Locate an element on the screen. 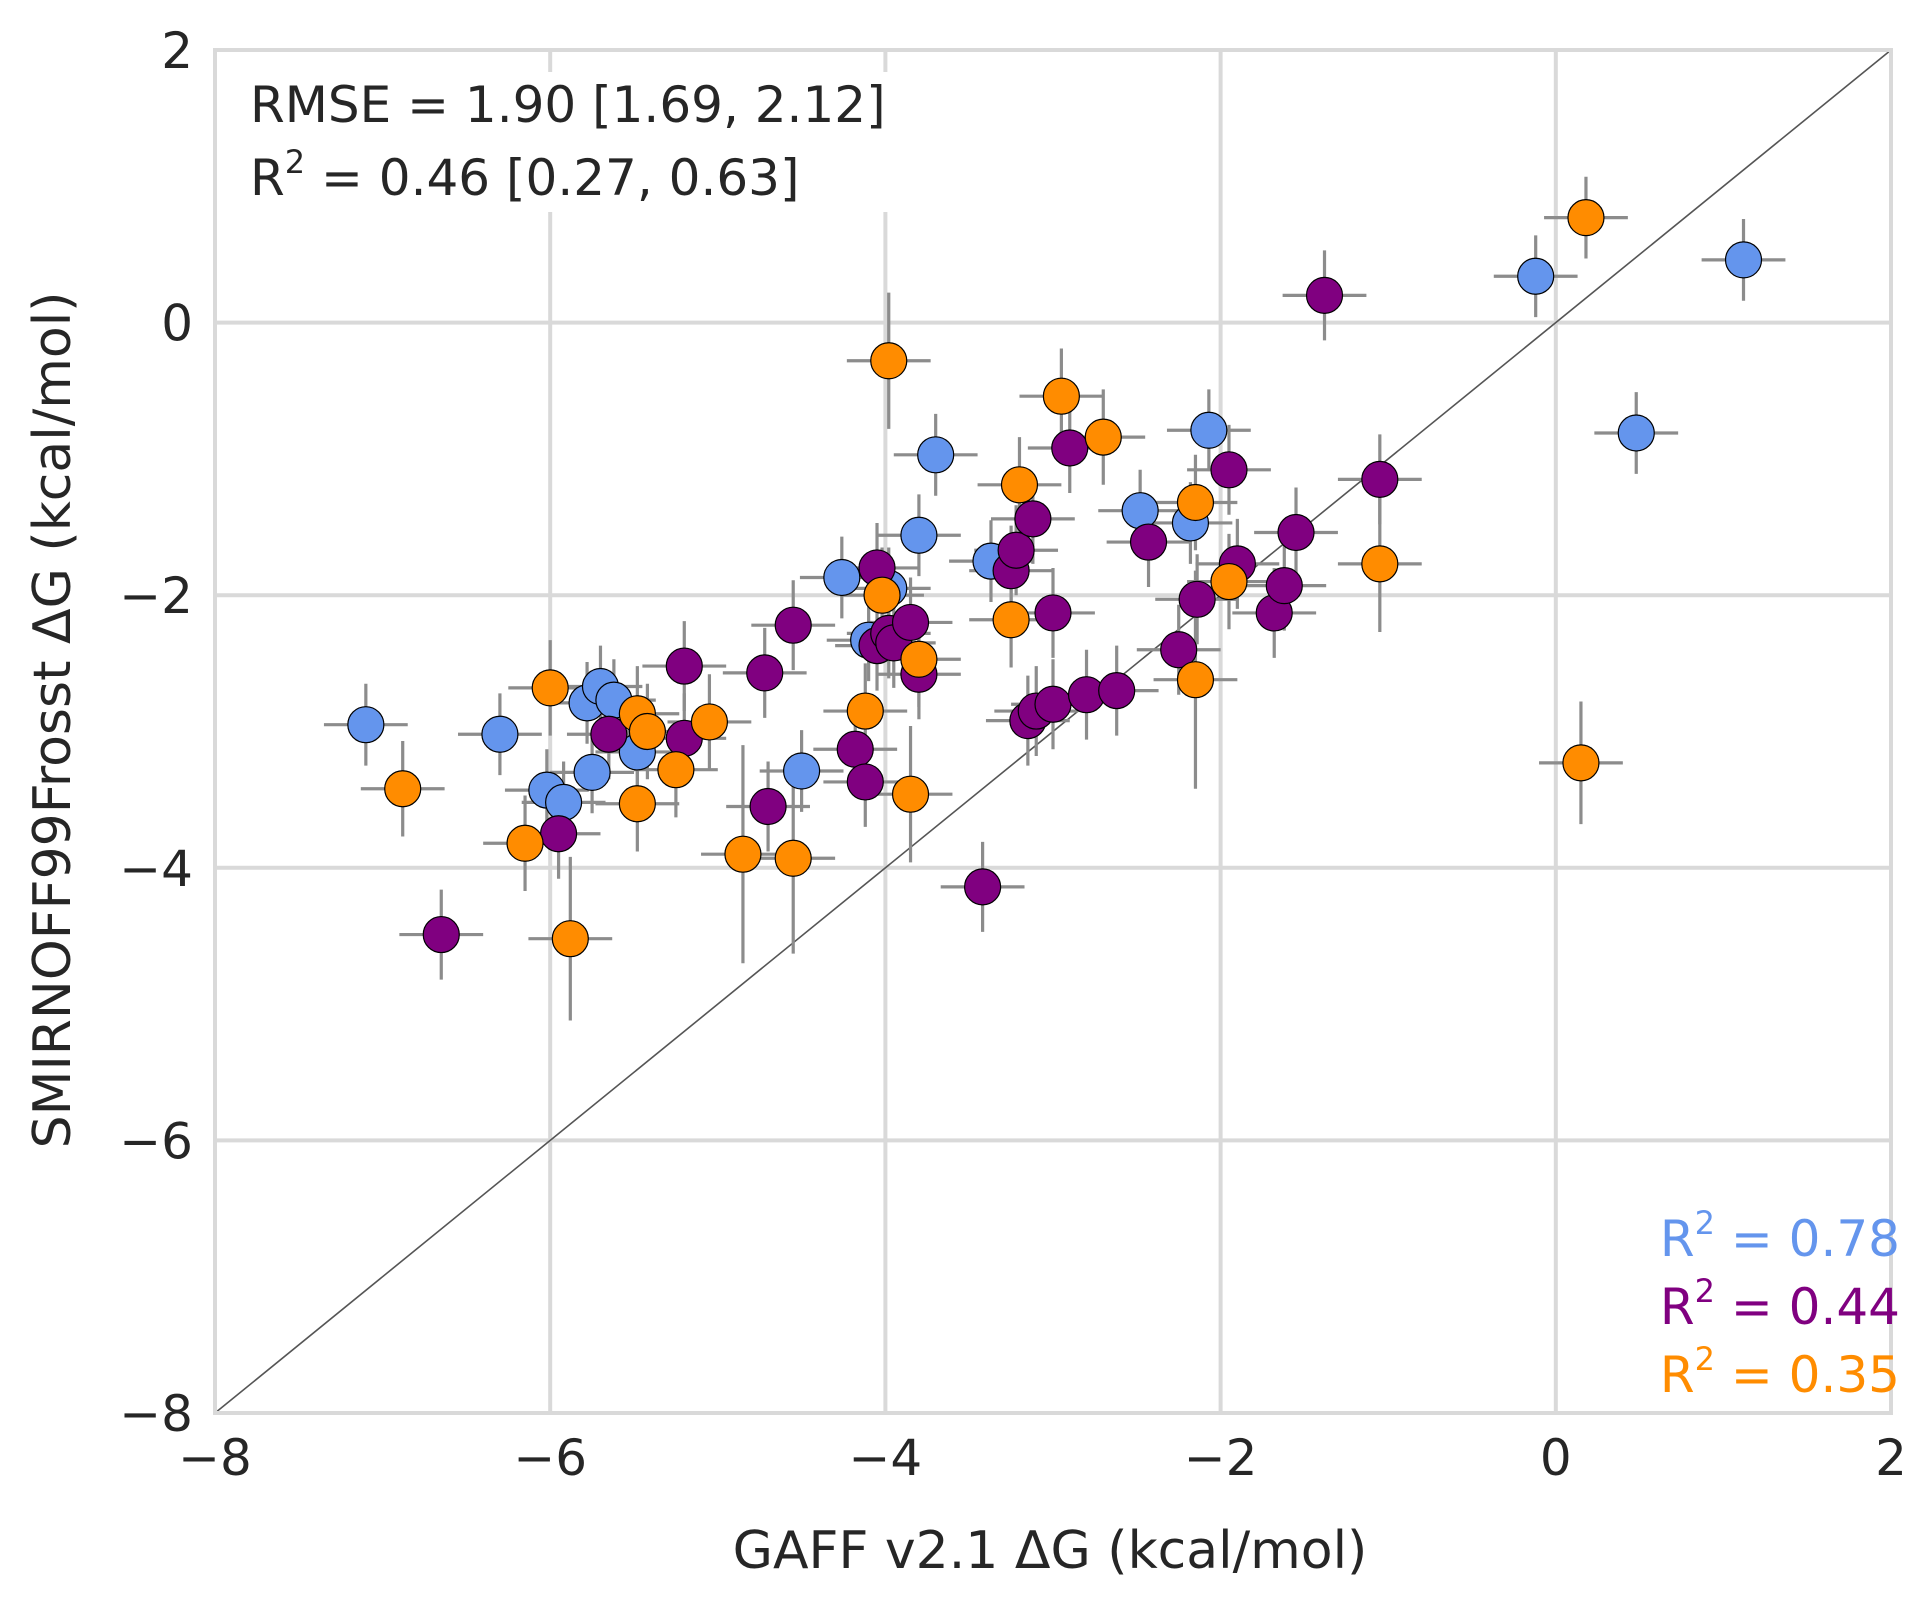 This screenshot has height=1599, width=1932. x-tick-label: −6 is located at coordinates (550, 1458).